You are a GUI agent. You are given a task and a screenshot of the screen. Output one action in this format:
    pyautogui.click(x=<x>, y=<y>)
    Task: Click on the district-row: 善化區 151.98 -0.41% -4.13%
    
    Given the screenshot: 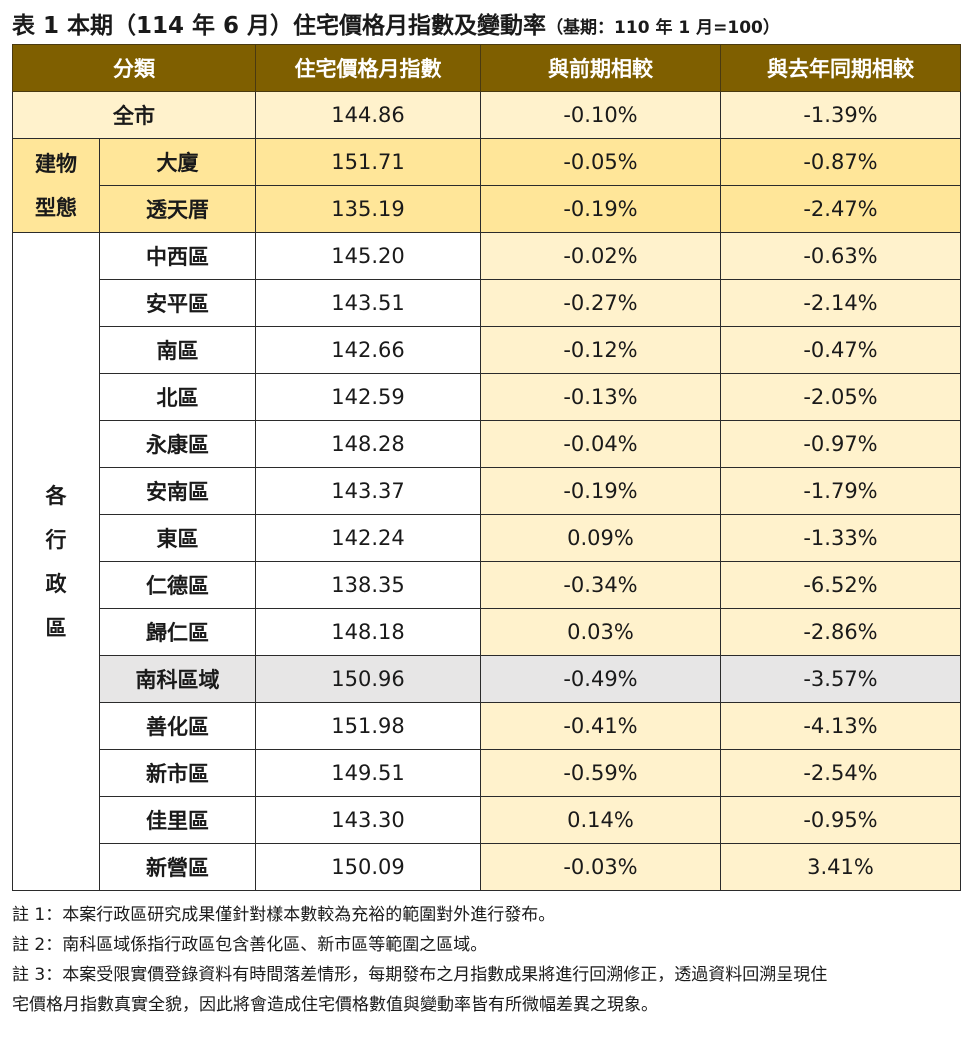 What is the action you would take?
    pyautogui.click(x=487, y=726)
    